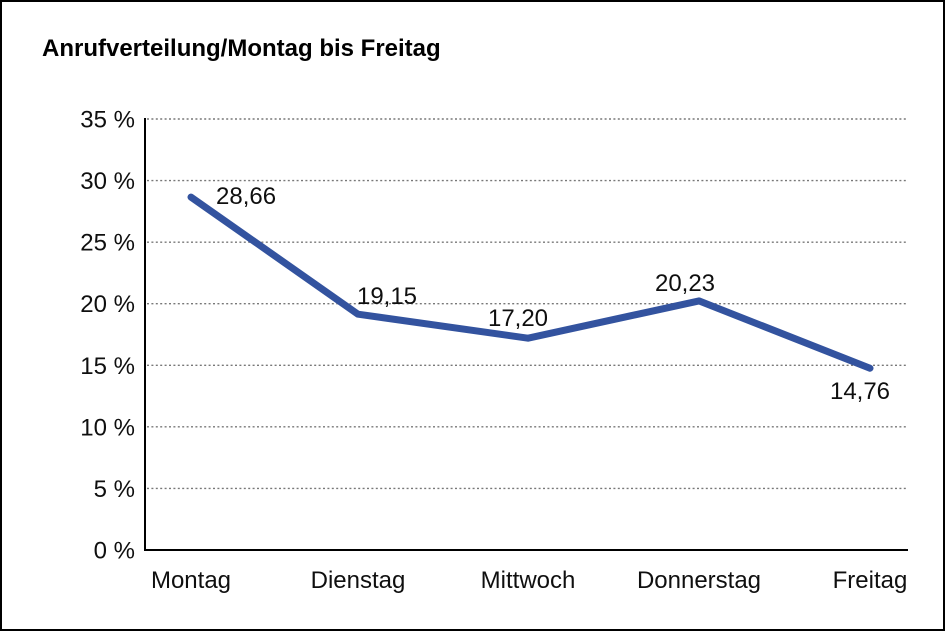 Image resolution: width=945 pixels, height=631 pixels. I want to click on x-category-label-mittwoch: Mittwoch, so click(528, 580).